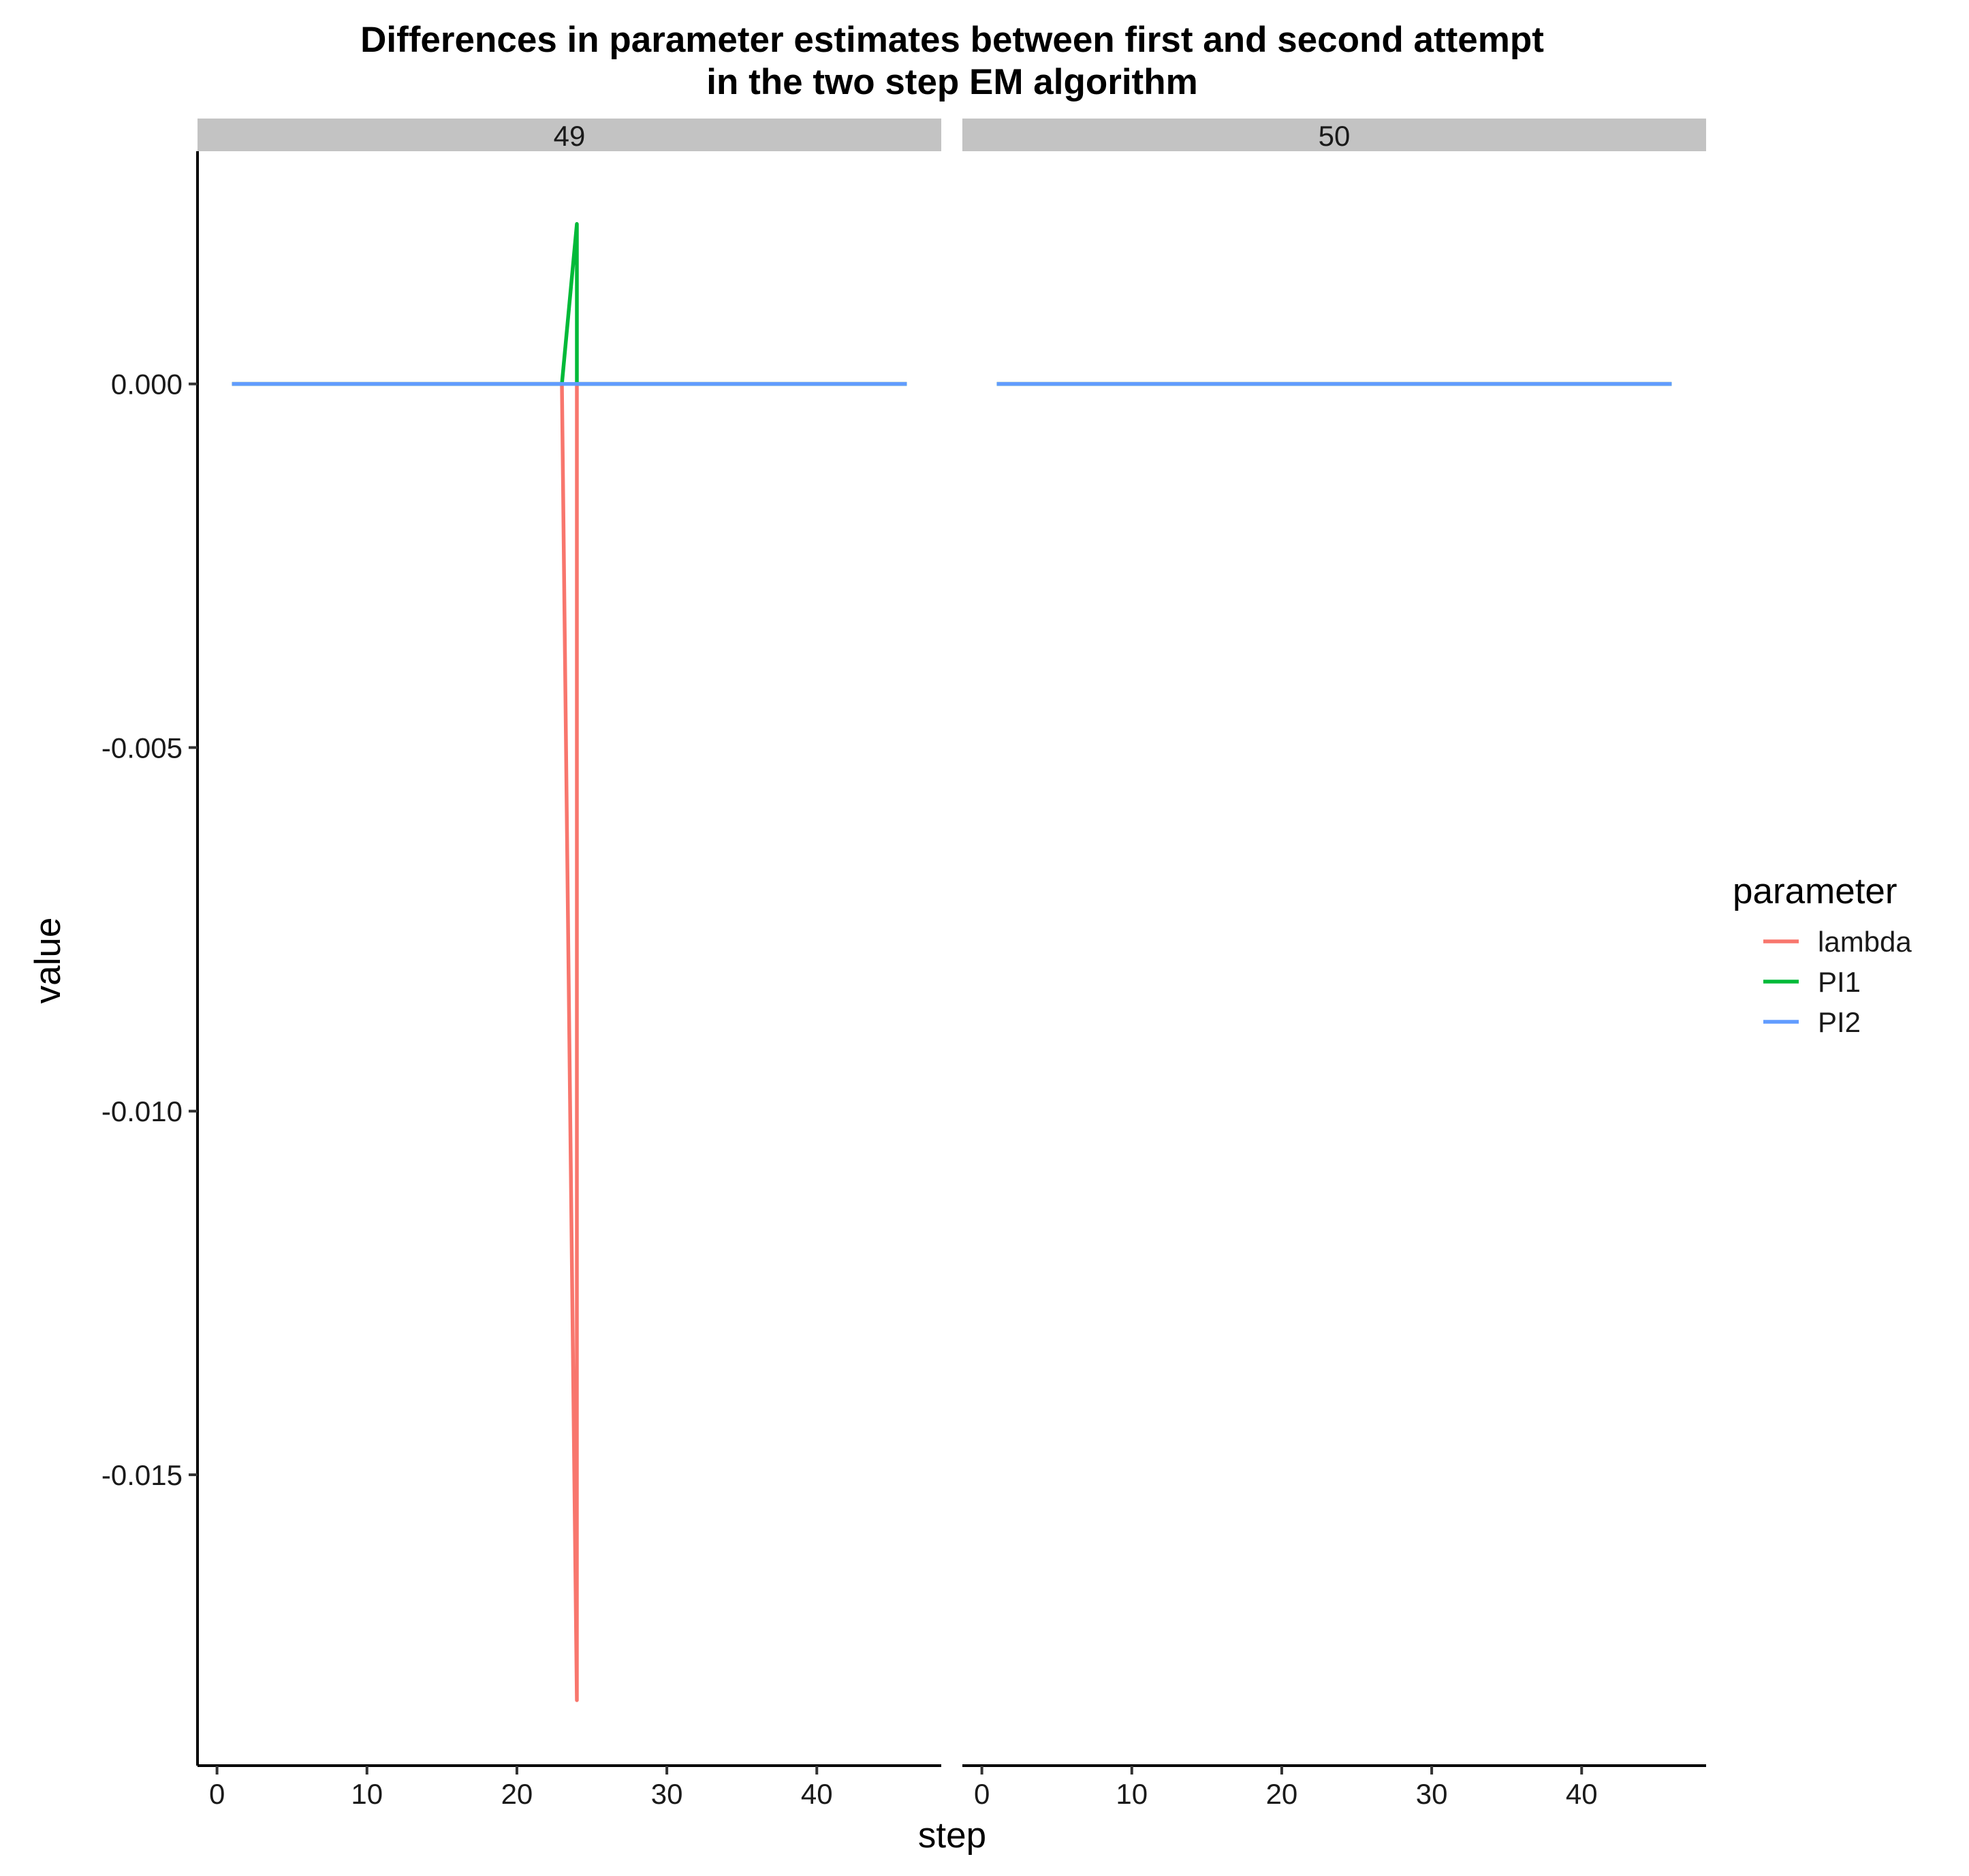 This screenshot has height=1876, width=1969. Describe the element at coordinates (569, 304) in the screenshot. I see `series-line-pi1` at that location.